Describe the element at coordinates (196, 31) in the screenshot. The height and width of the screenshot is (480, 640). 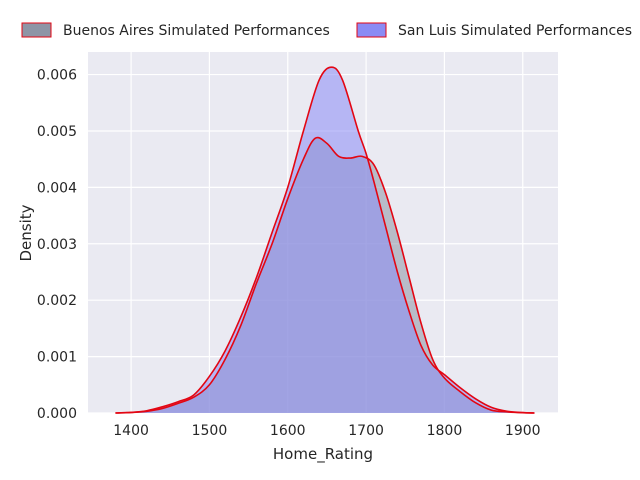
I see `legend-label-buenos-aires: Buenos Aires Simulated Performances` at that location.